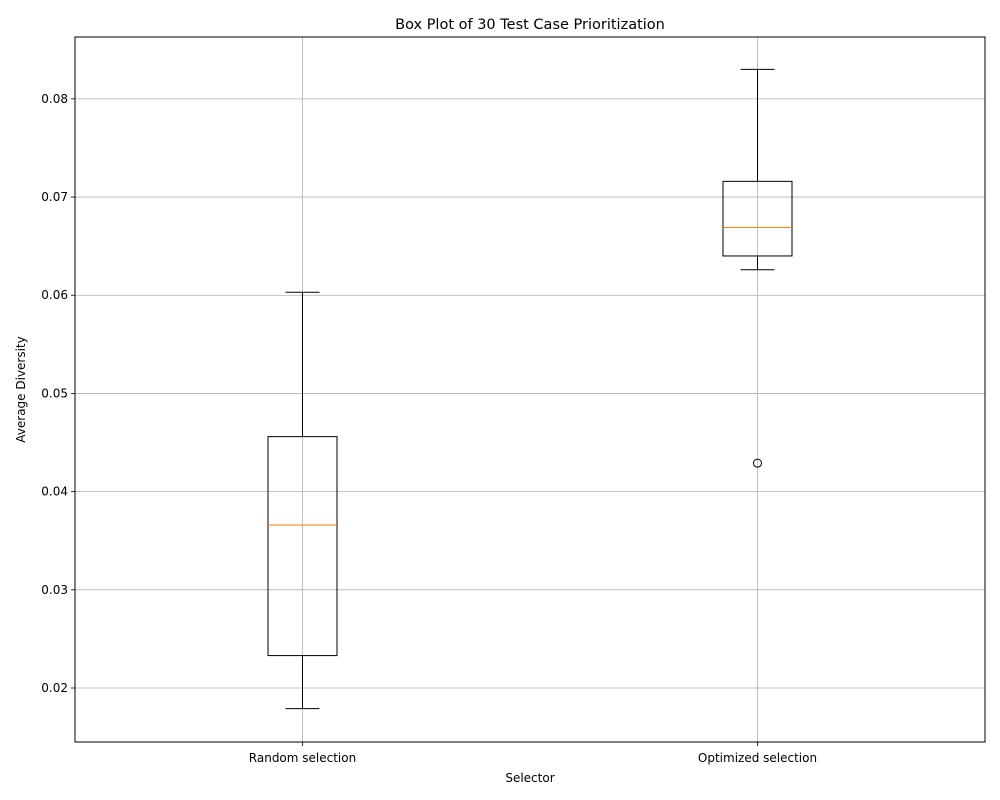 This screenshot has width=1000, height=800. What do you see at coordinates (54, 99) in the screenshot?
I see `y-tick-label: 0.08` at bounding box center [54, 99].